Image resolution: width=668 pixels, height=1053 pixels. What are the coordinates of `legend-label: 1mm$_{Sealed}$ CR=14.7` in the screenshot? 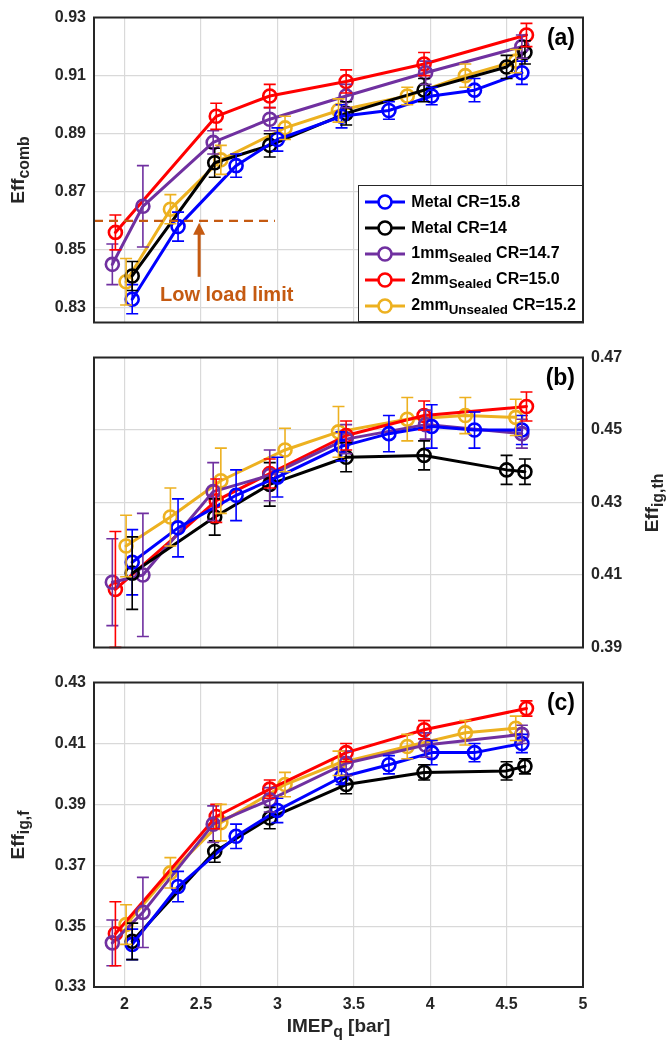 It's located at (485, 254).